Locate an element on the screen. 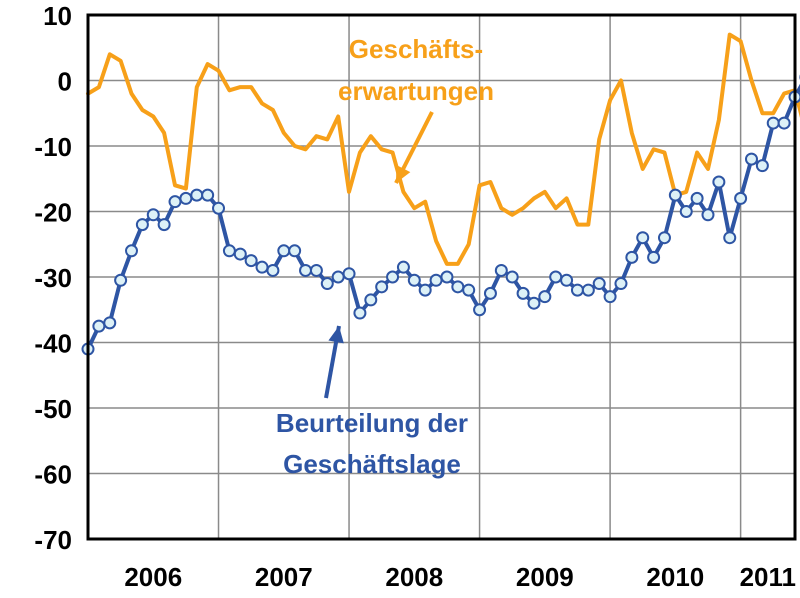 This screenshot has width=800, height=598. y-tick-label: 0 is located at coordinates (65, 82).